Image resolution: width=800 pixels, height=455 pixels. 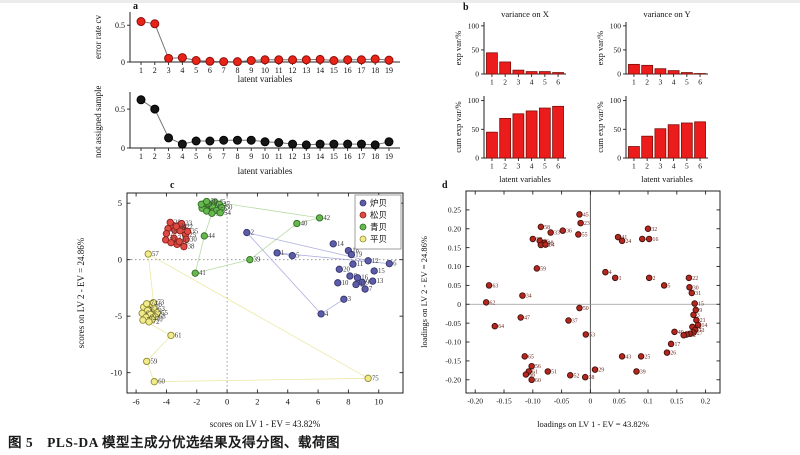 I want to click on svg-text: 10, so click(x=265, y=70).